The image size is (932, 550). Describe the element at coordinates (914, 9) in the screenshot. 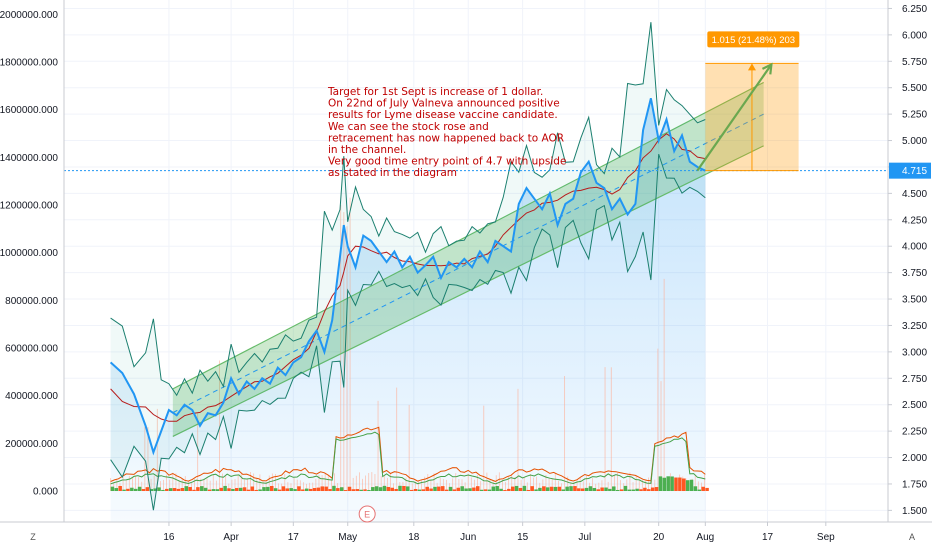

I see `right-tick-label: 6.250` at that location.